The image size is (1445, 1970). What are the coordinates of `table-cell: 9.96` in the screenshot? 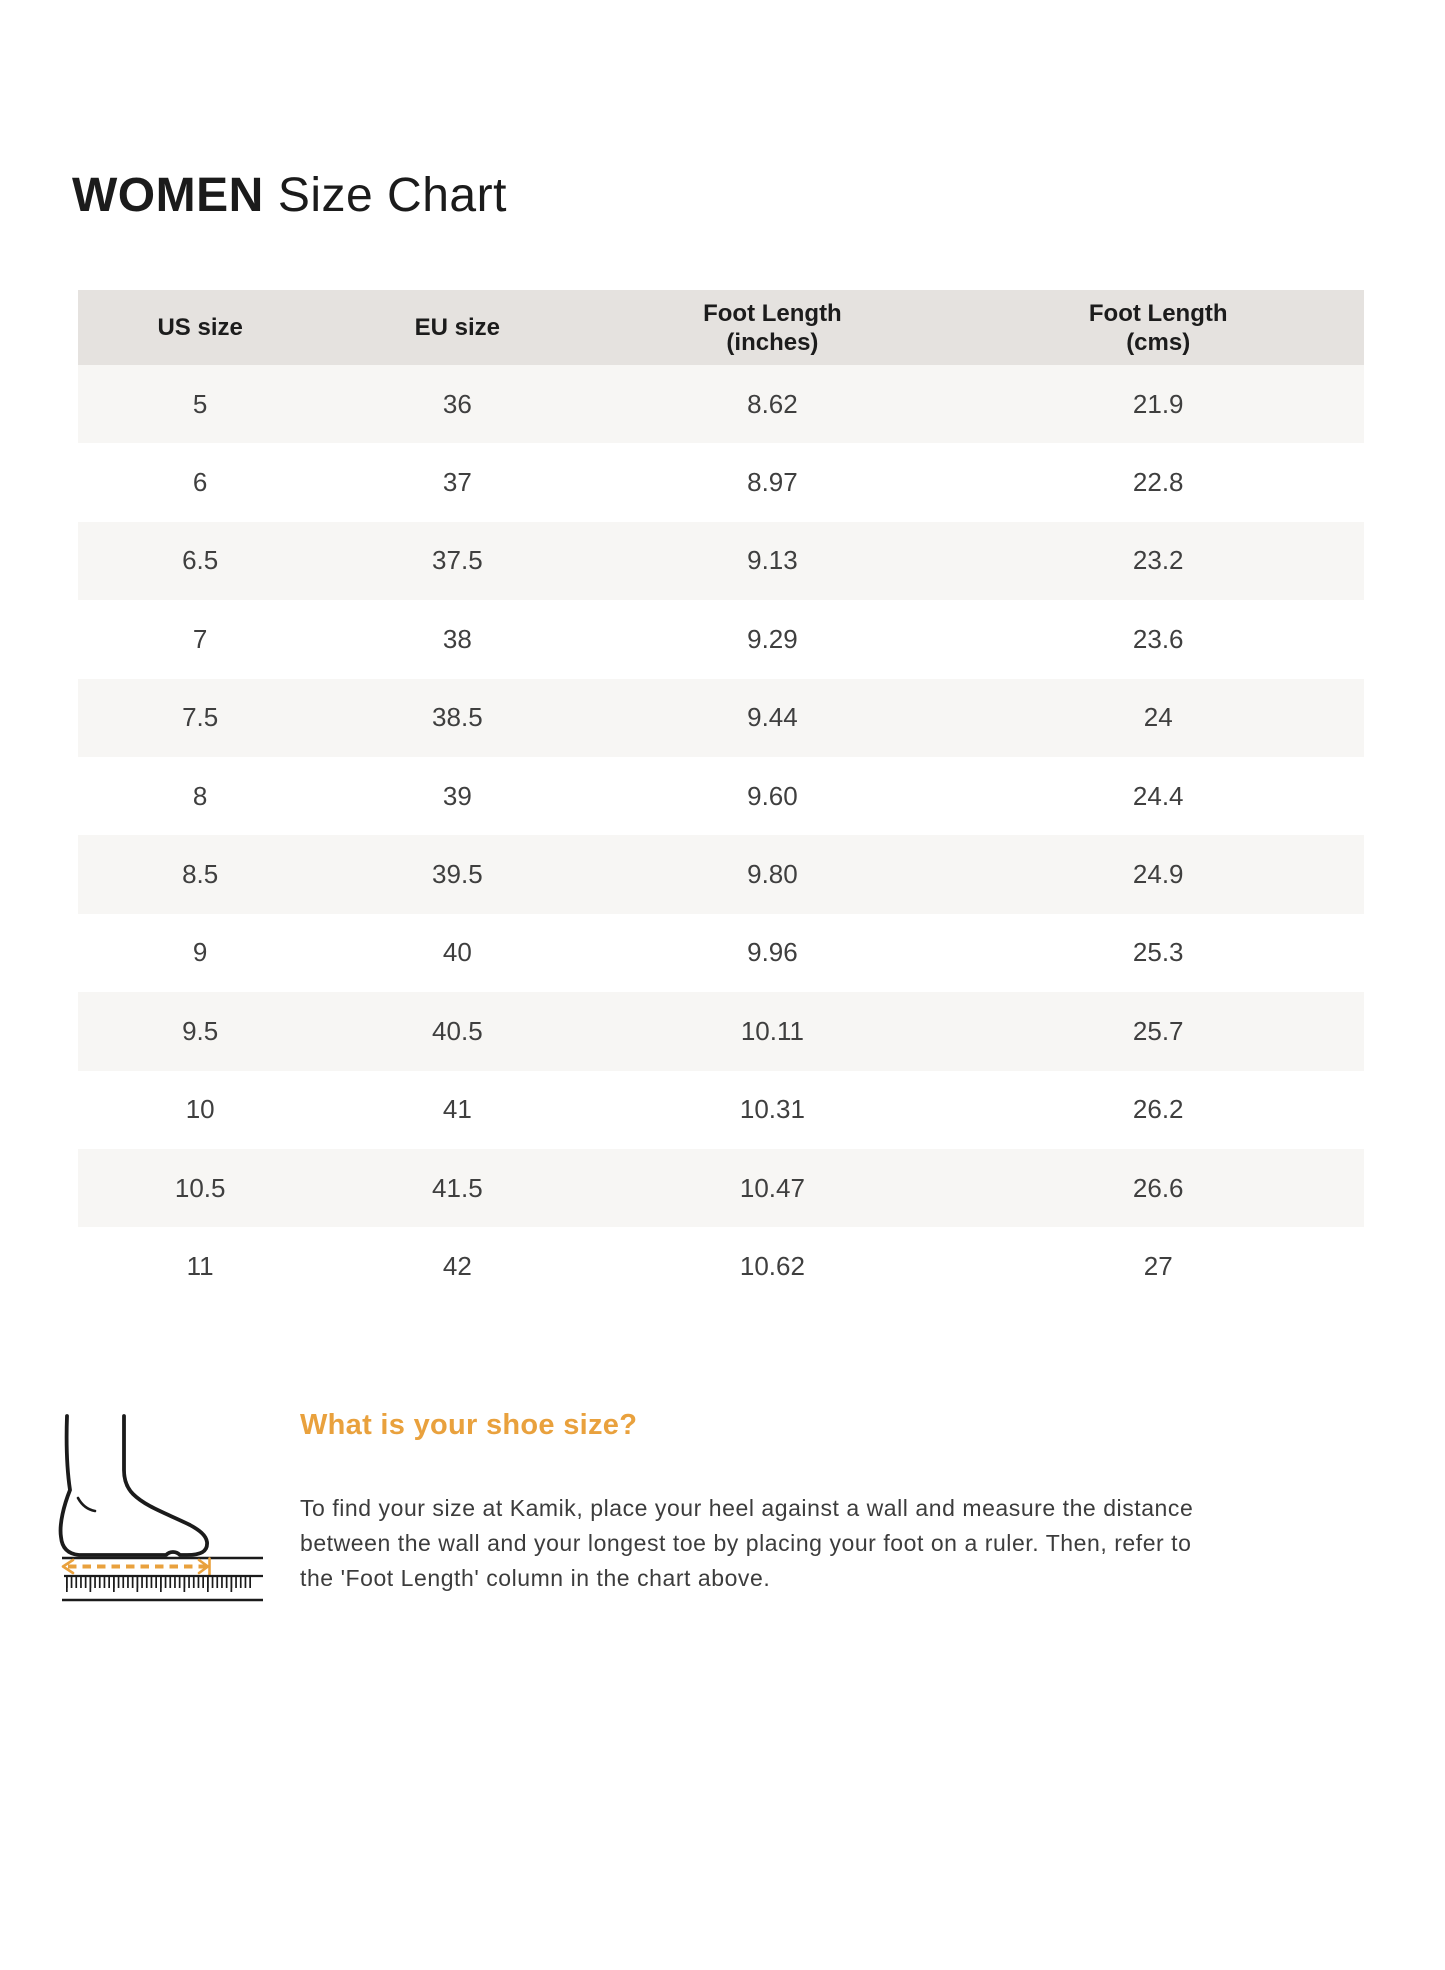 It's located at (772, 952).